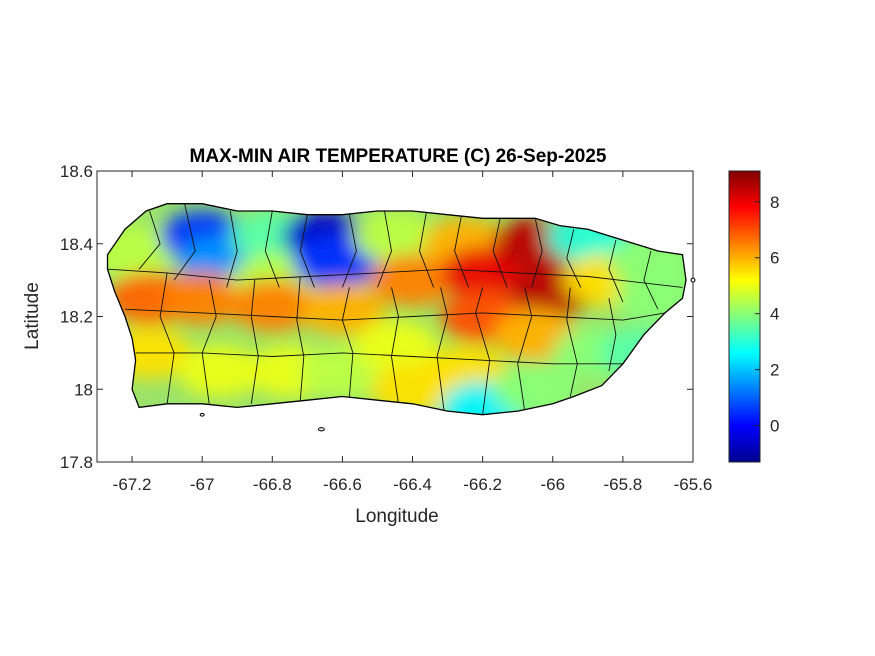 This screenshot has height=656, width=875. What do you see at coordinates (623, 484) in the screenshot?
I see `x-tick-label: -65.8` at bounding box center [623, 484].